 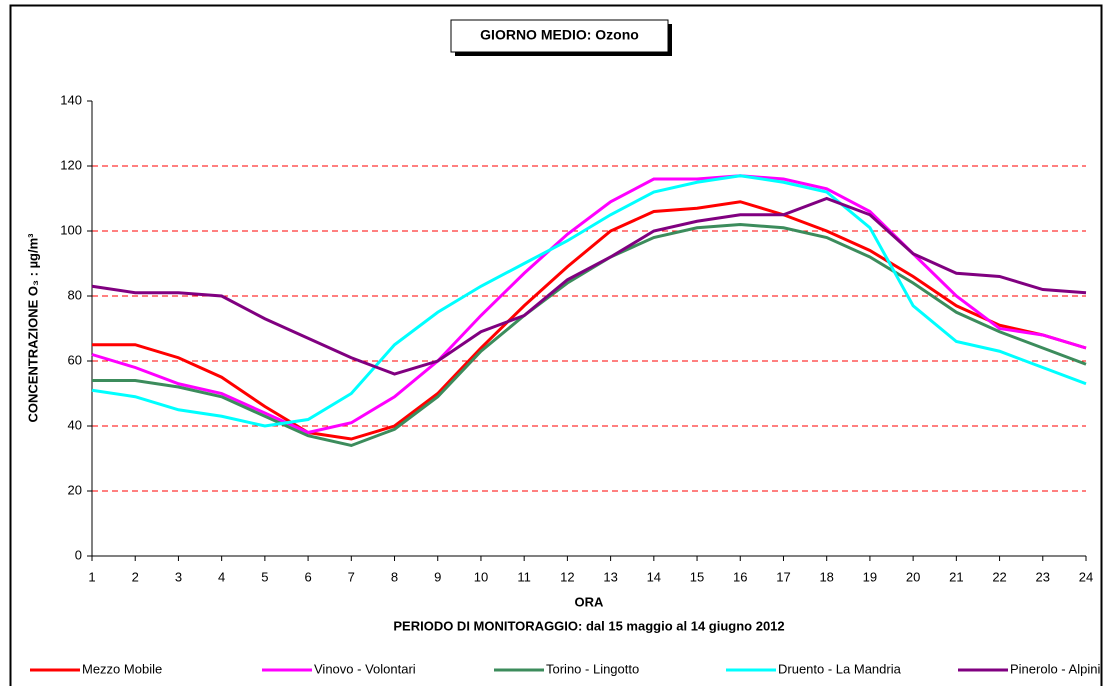 I want to click on x-tick-label: 14, so click(x=654, y=576).